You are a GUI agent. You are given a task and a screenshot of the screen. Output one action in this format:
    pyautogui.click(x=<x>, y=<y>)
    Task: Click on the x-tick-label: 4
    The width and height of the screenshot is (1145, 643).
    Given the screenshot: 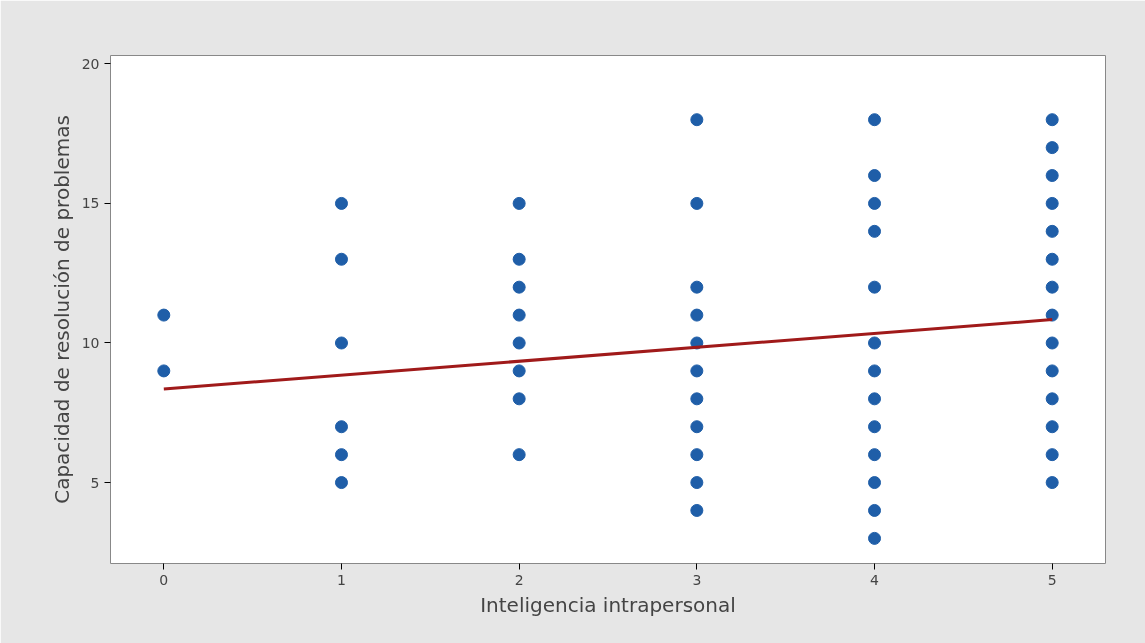 What is the action you would take?
    pyautogui.click(x=875, y=579)
    